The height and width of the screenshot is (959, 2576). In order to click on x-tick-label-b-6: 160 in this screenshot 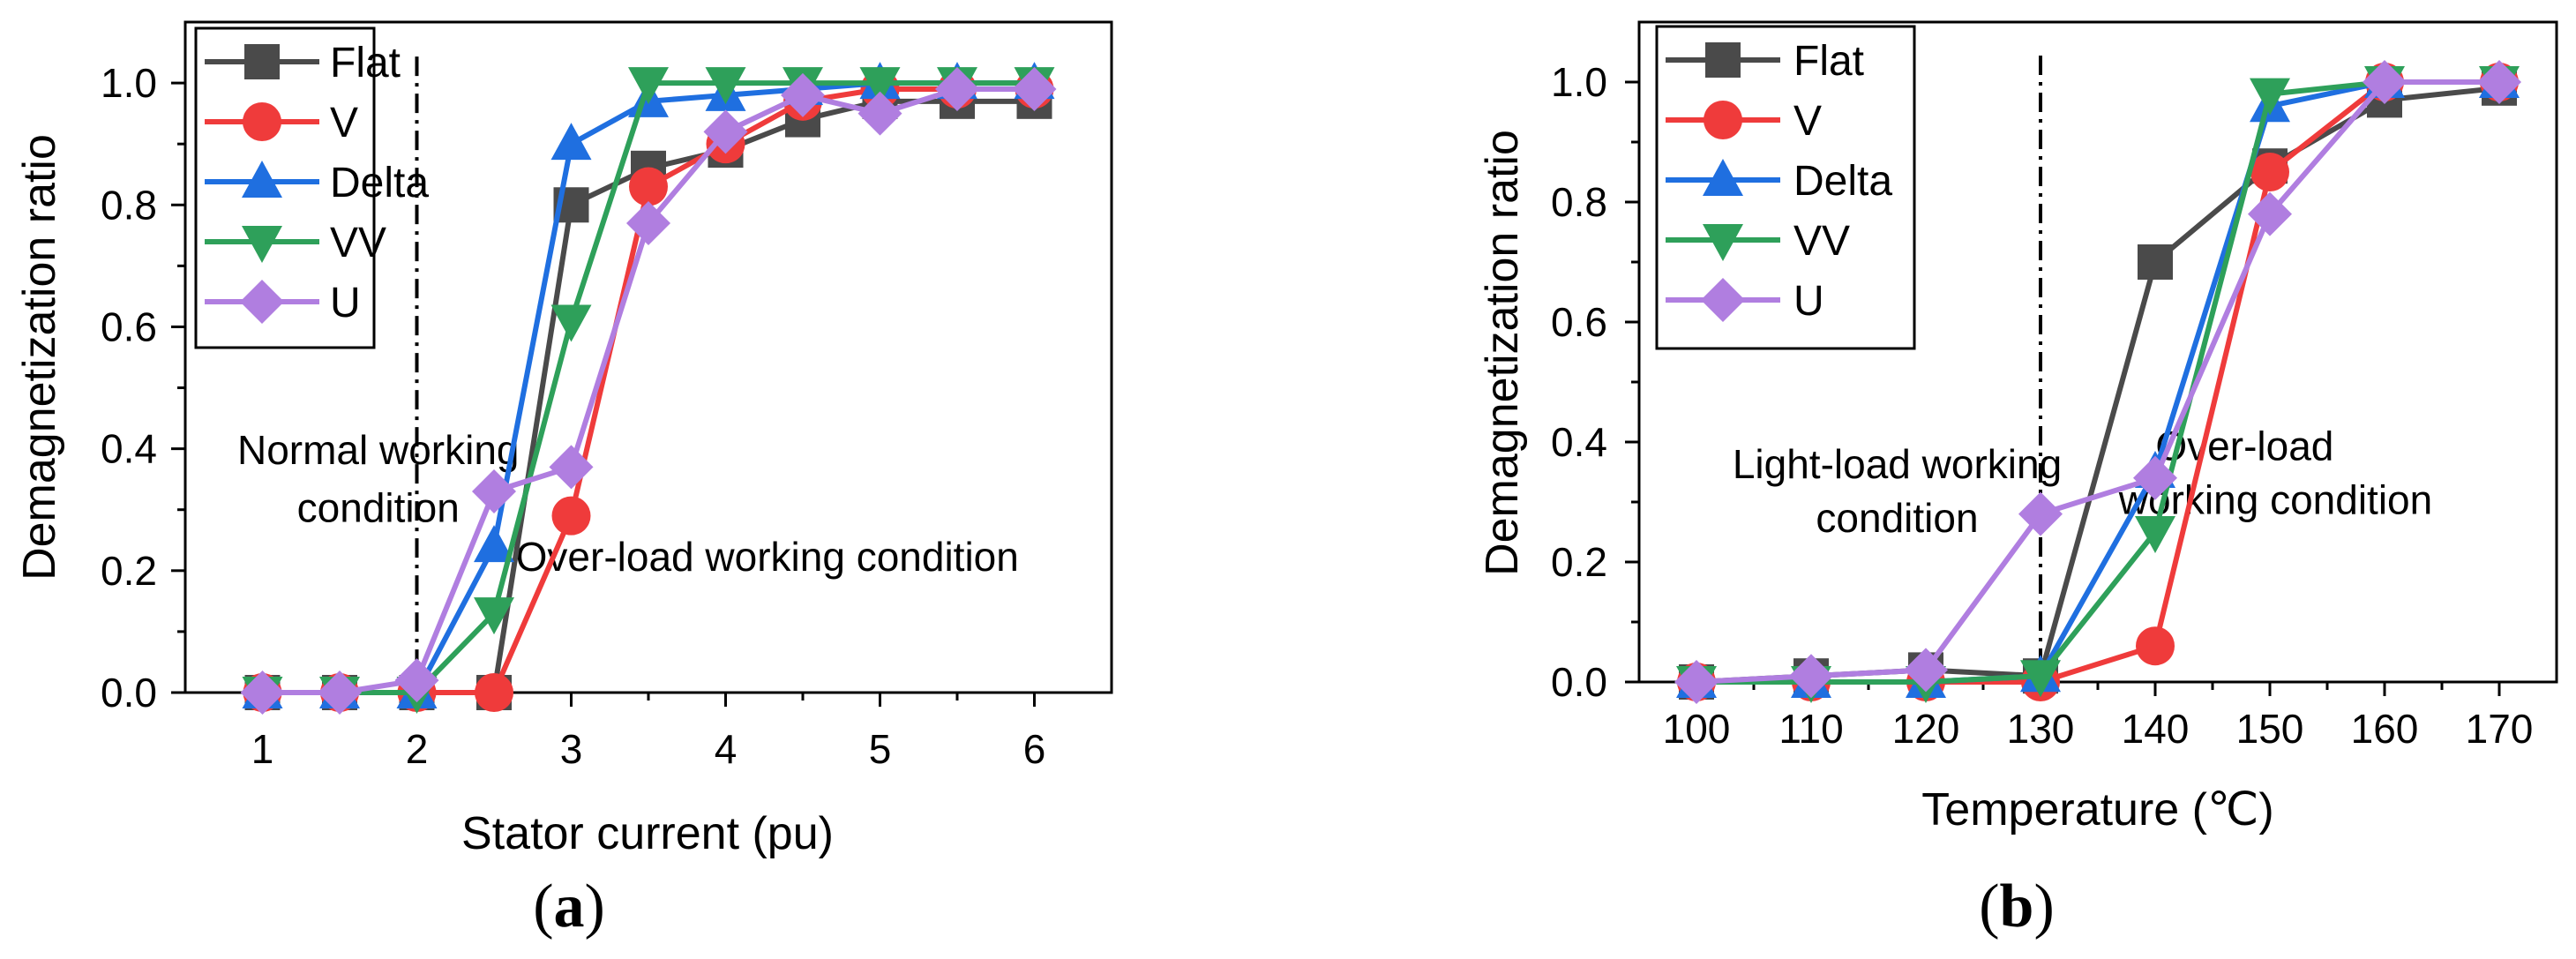, I will do `click(2385, 729)`.